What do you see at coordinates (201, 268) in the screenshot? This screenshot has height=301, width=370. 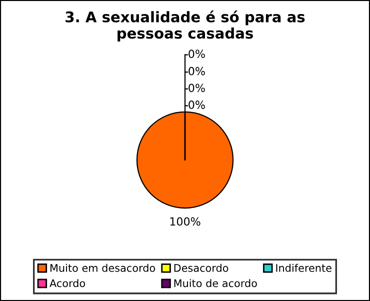 I see `legend-label: Desacordo` at bounding box center [201, 268].